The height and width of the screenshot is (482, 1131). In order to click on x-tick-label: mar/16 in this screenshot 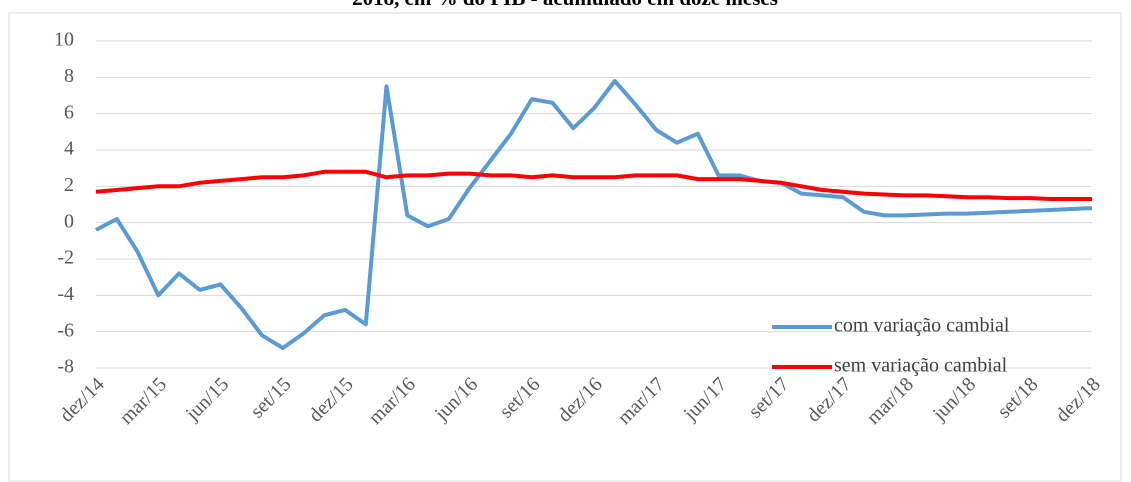, I will do `click(392, 401)`.